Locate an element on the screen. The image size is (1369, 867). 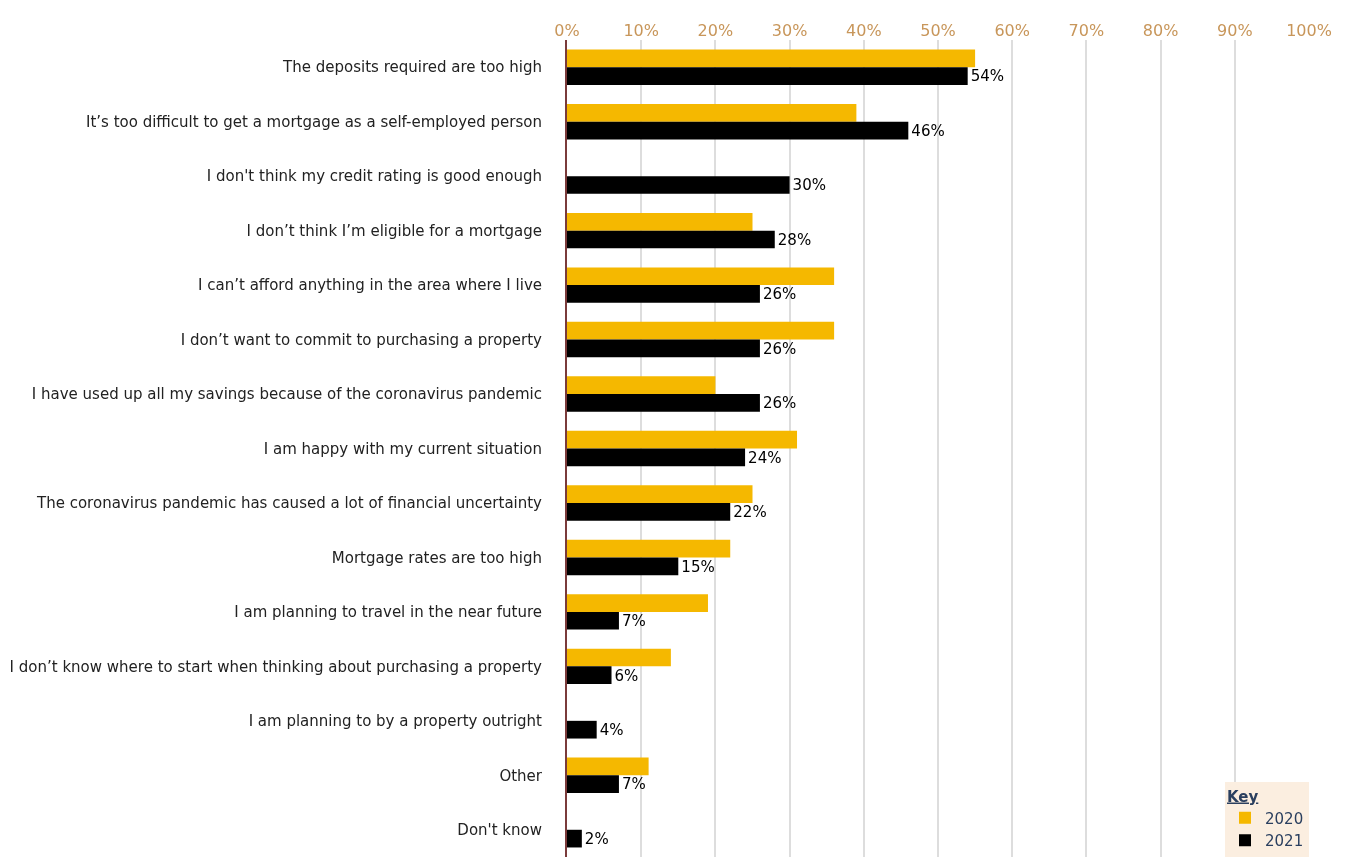
x-tick-label: 40% is located at coordinates (864, 30).